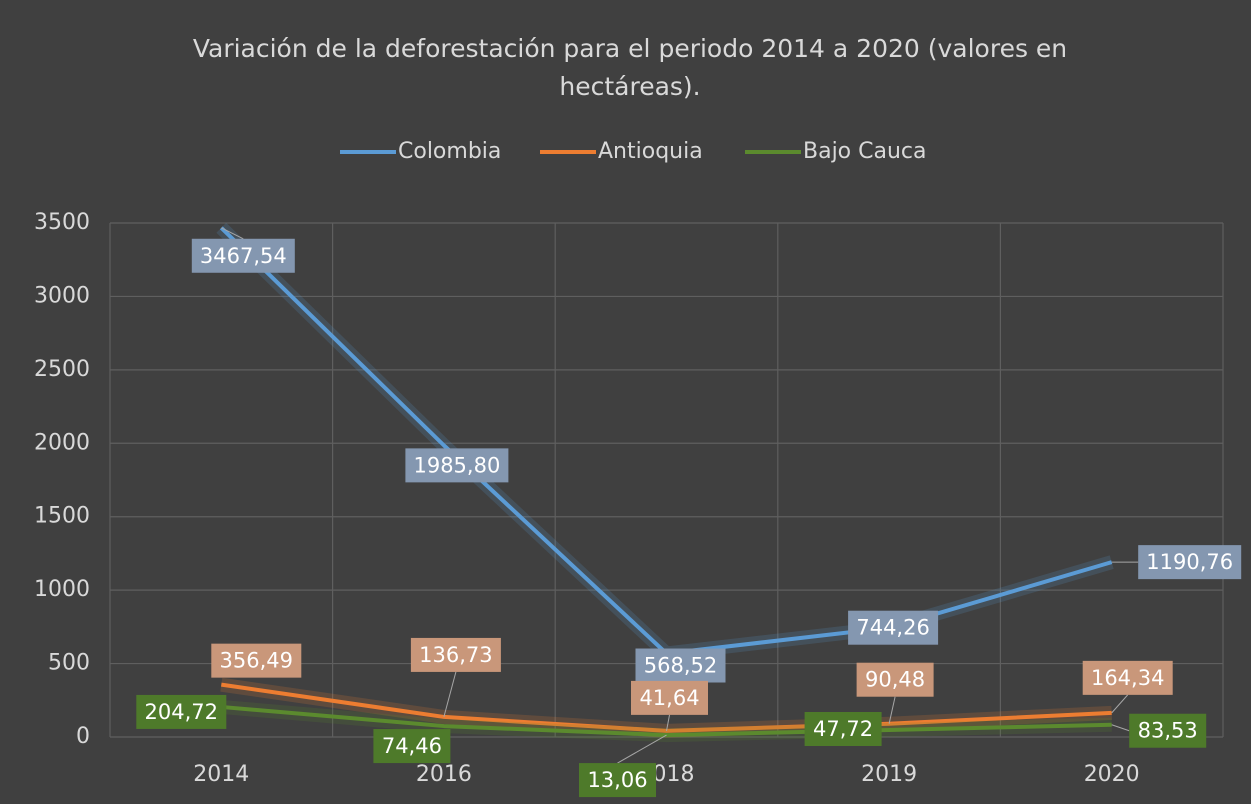 Image resolution: width=1251 pixels, height=804 pixels. I want to click on x-tick-label: 2020, so click(1112, 774).